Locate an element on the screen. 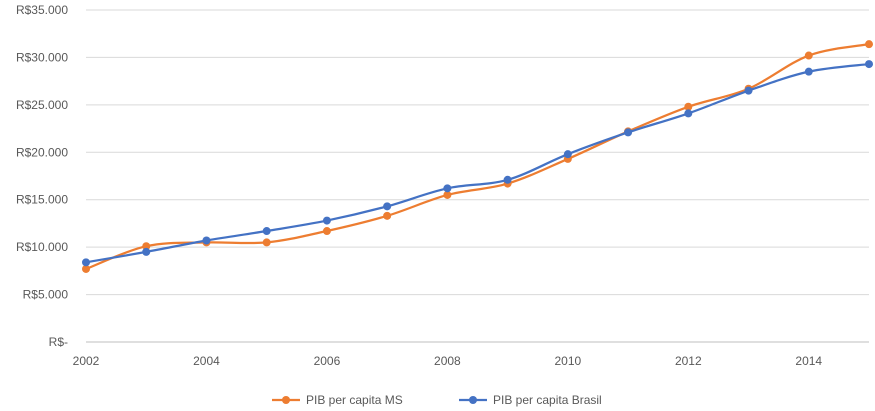 The image size is (875, 411). x-tick-label: 2006 is located at coordinates (327, 361).